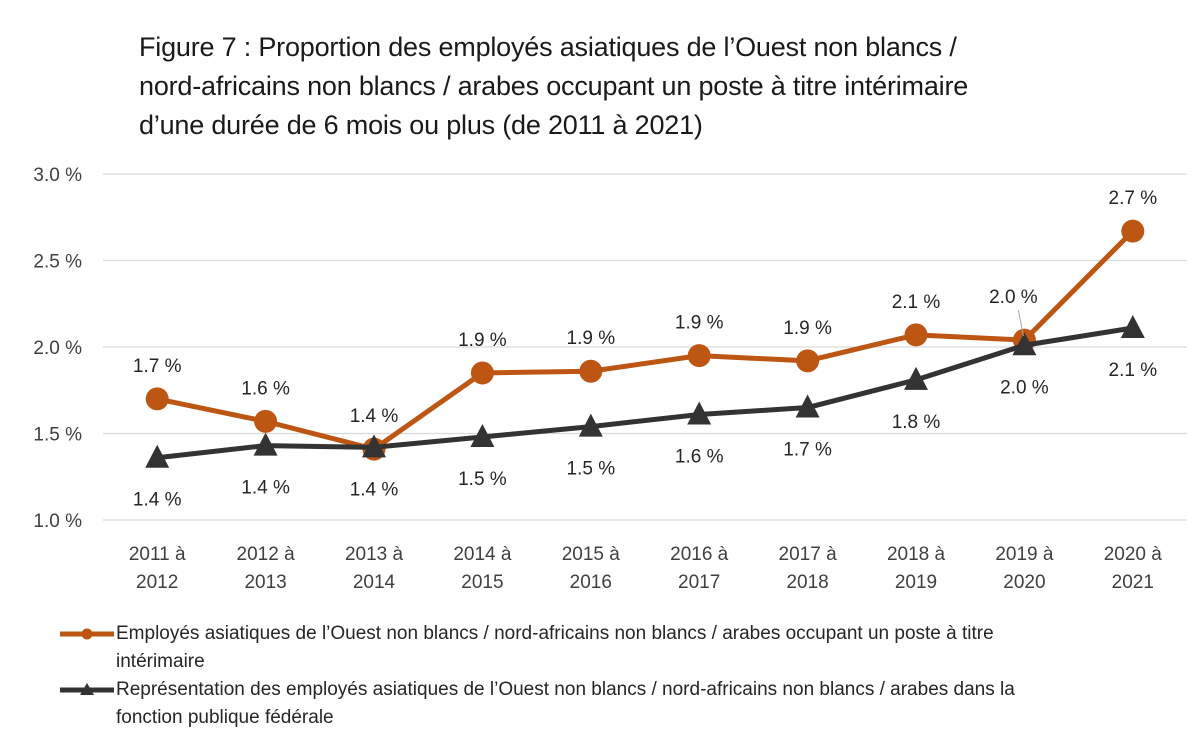 This screenshot has width=1204, height=741. Describe the element at coordinates (157, 582) in the screenshot. I see `x-tick-label-line: 2012` at that location.